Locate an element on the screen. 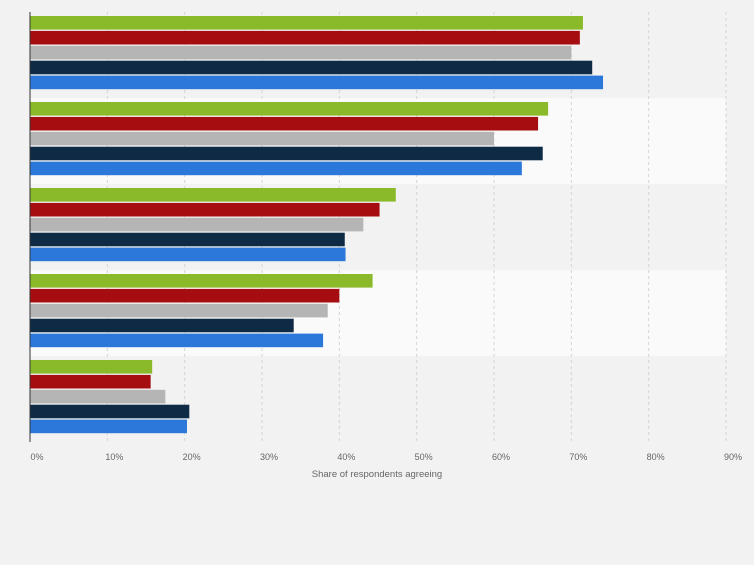 This screenshot has height=565, width=754. x-tick-label: 80% is located at coordinates (656, 457).